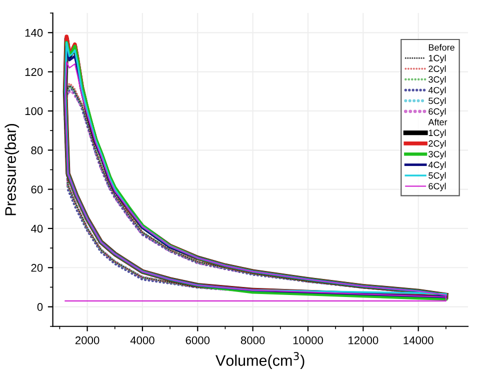 The width and height of the screenshot is (480, 373). What do you see at coordinates (37, 150) in the screenshot?
I see `y-tick-label: 80` at bounding box center [37, 150].